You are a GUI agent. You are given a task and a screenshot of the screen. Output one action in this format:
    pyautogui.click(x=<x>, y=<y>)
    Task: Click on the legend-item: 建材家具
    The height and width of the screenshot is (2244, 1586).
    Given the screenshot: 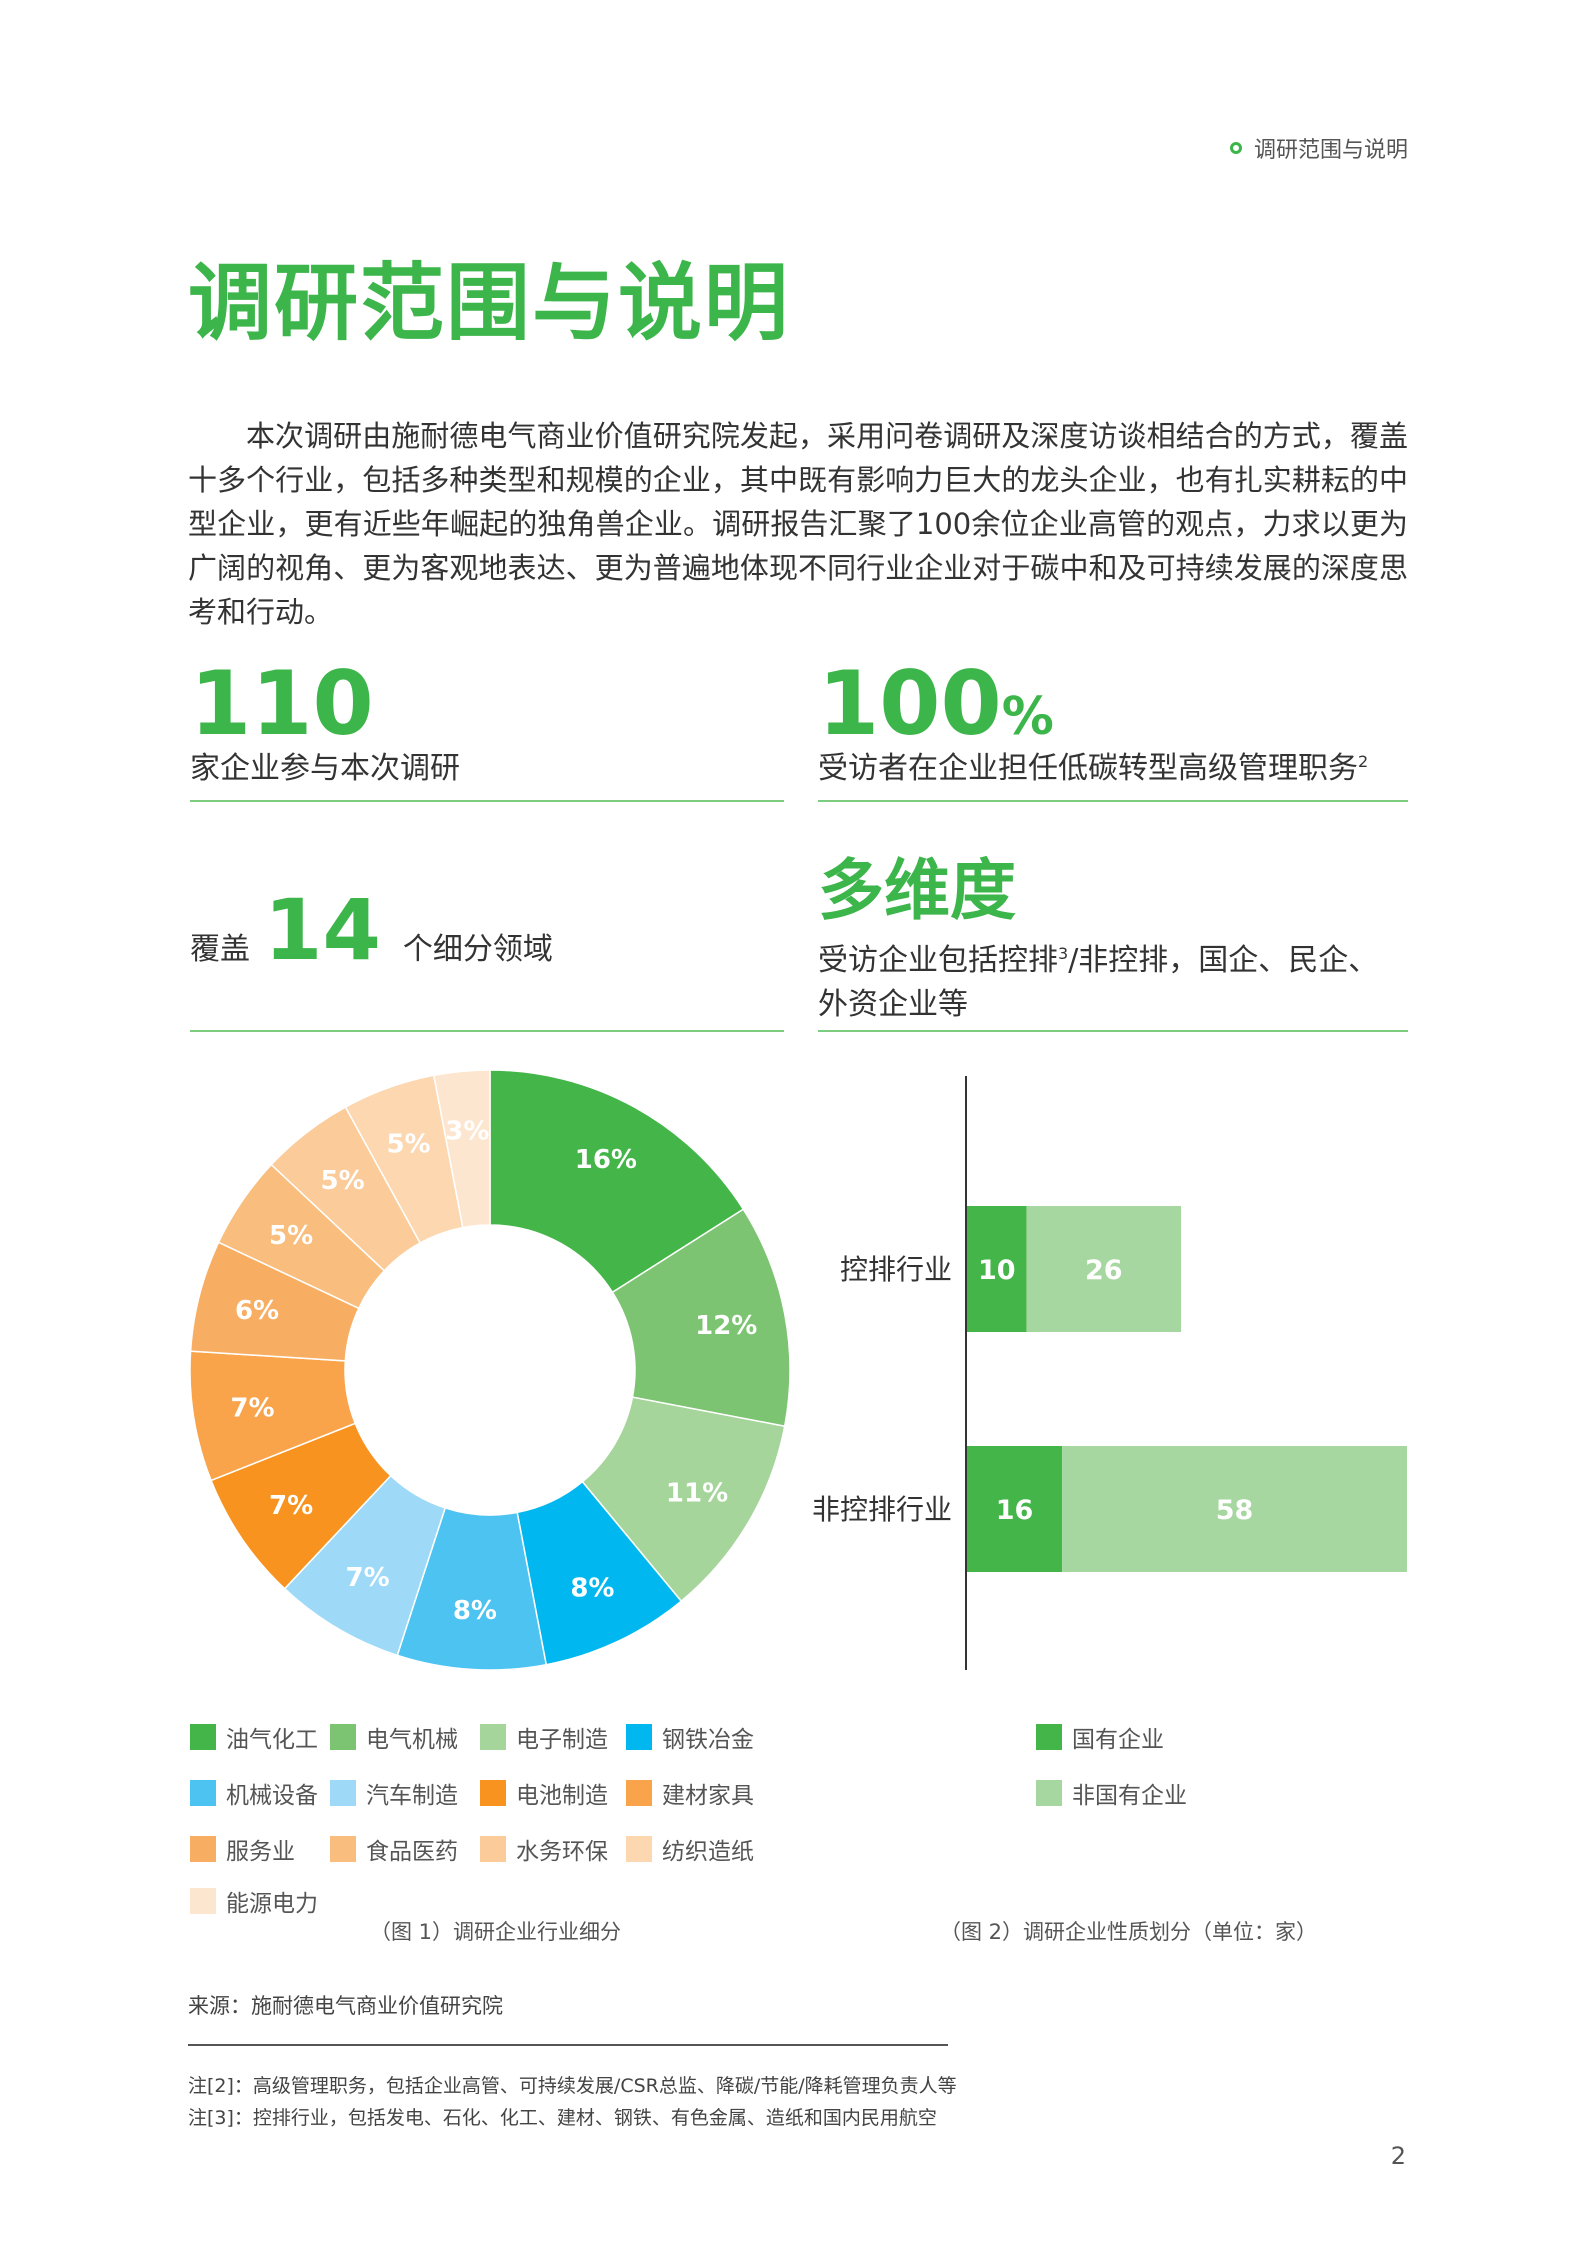 What is the action you would take?
    pyautogui.click(x=690, y=1793)
    